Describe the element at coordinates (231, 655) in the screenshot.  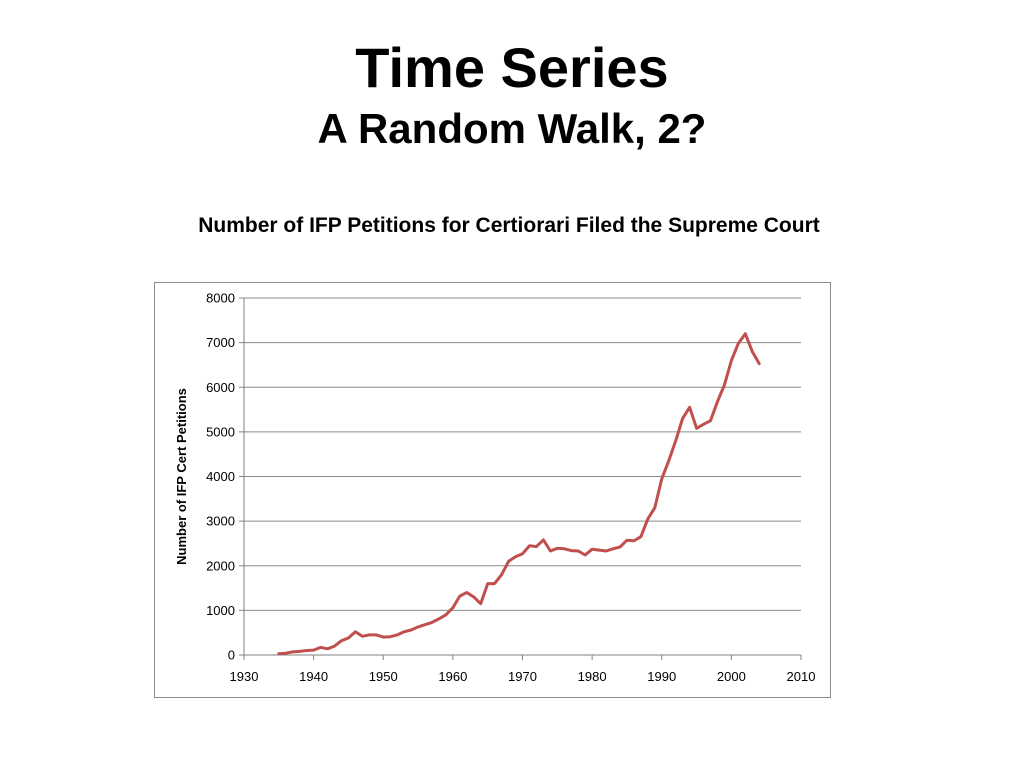
I see `y-tick-label: 0` at that location.